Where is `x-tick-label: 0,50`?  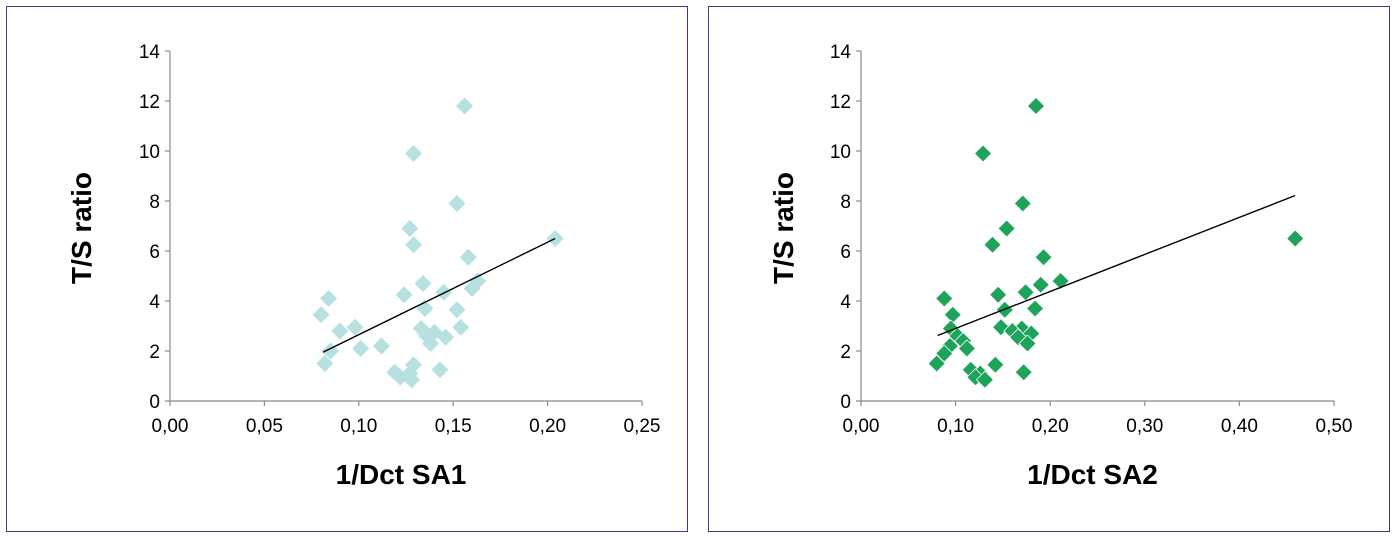
x-tick-label: 0,50 is located at coordinates (1334, 426).